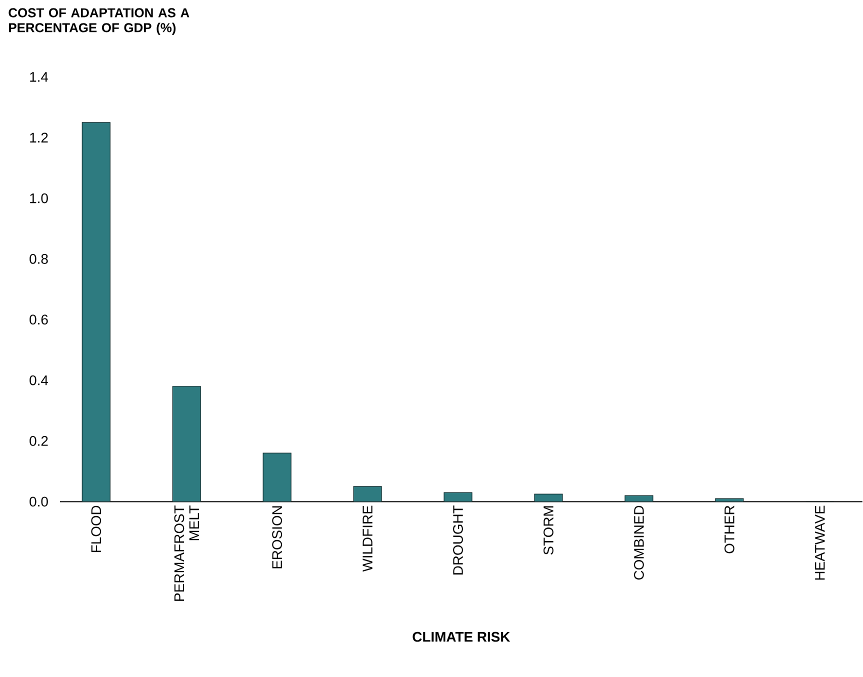  What do you see at coordinates (39, 137) in the screenshot?
I see `y-tick-label: 1.2` at bounding box center [39, 137].